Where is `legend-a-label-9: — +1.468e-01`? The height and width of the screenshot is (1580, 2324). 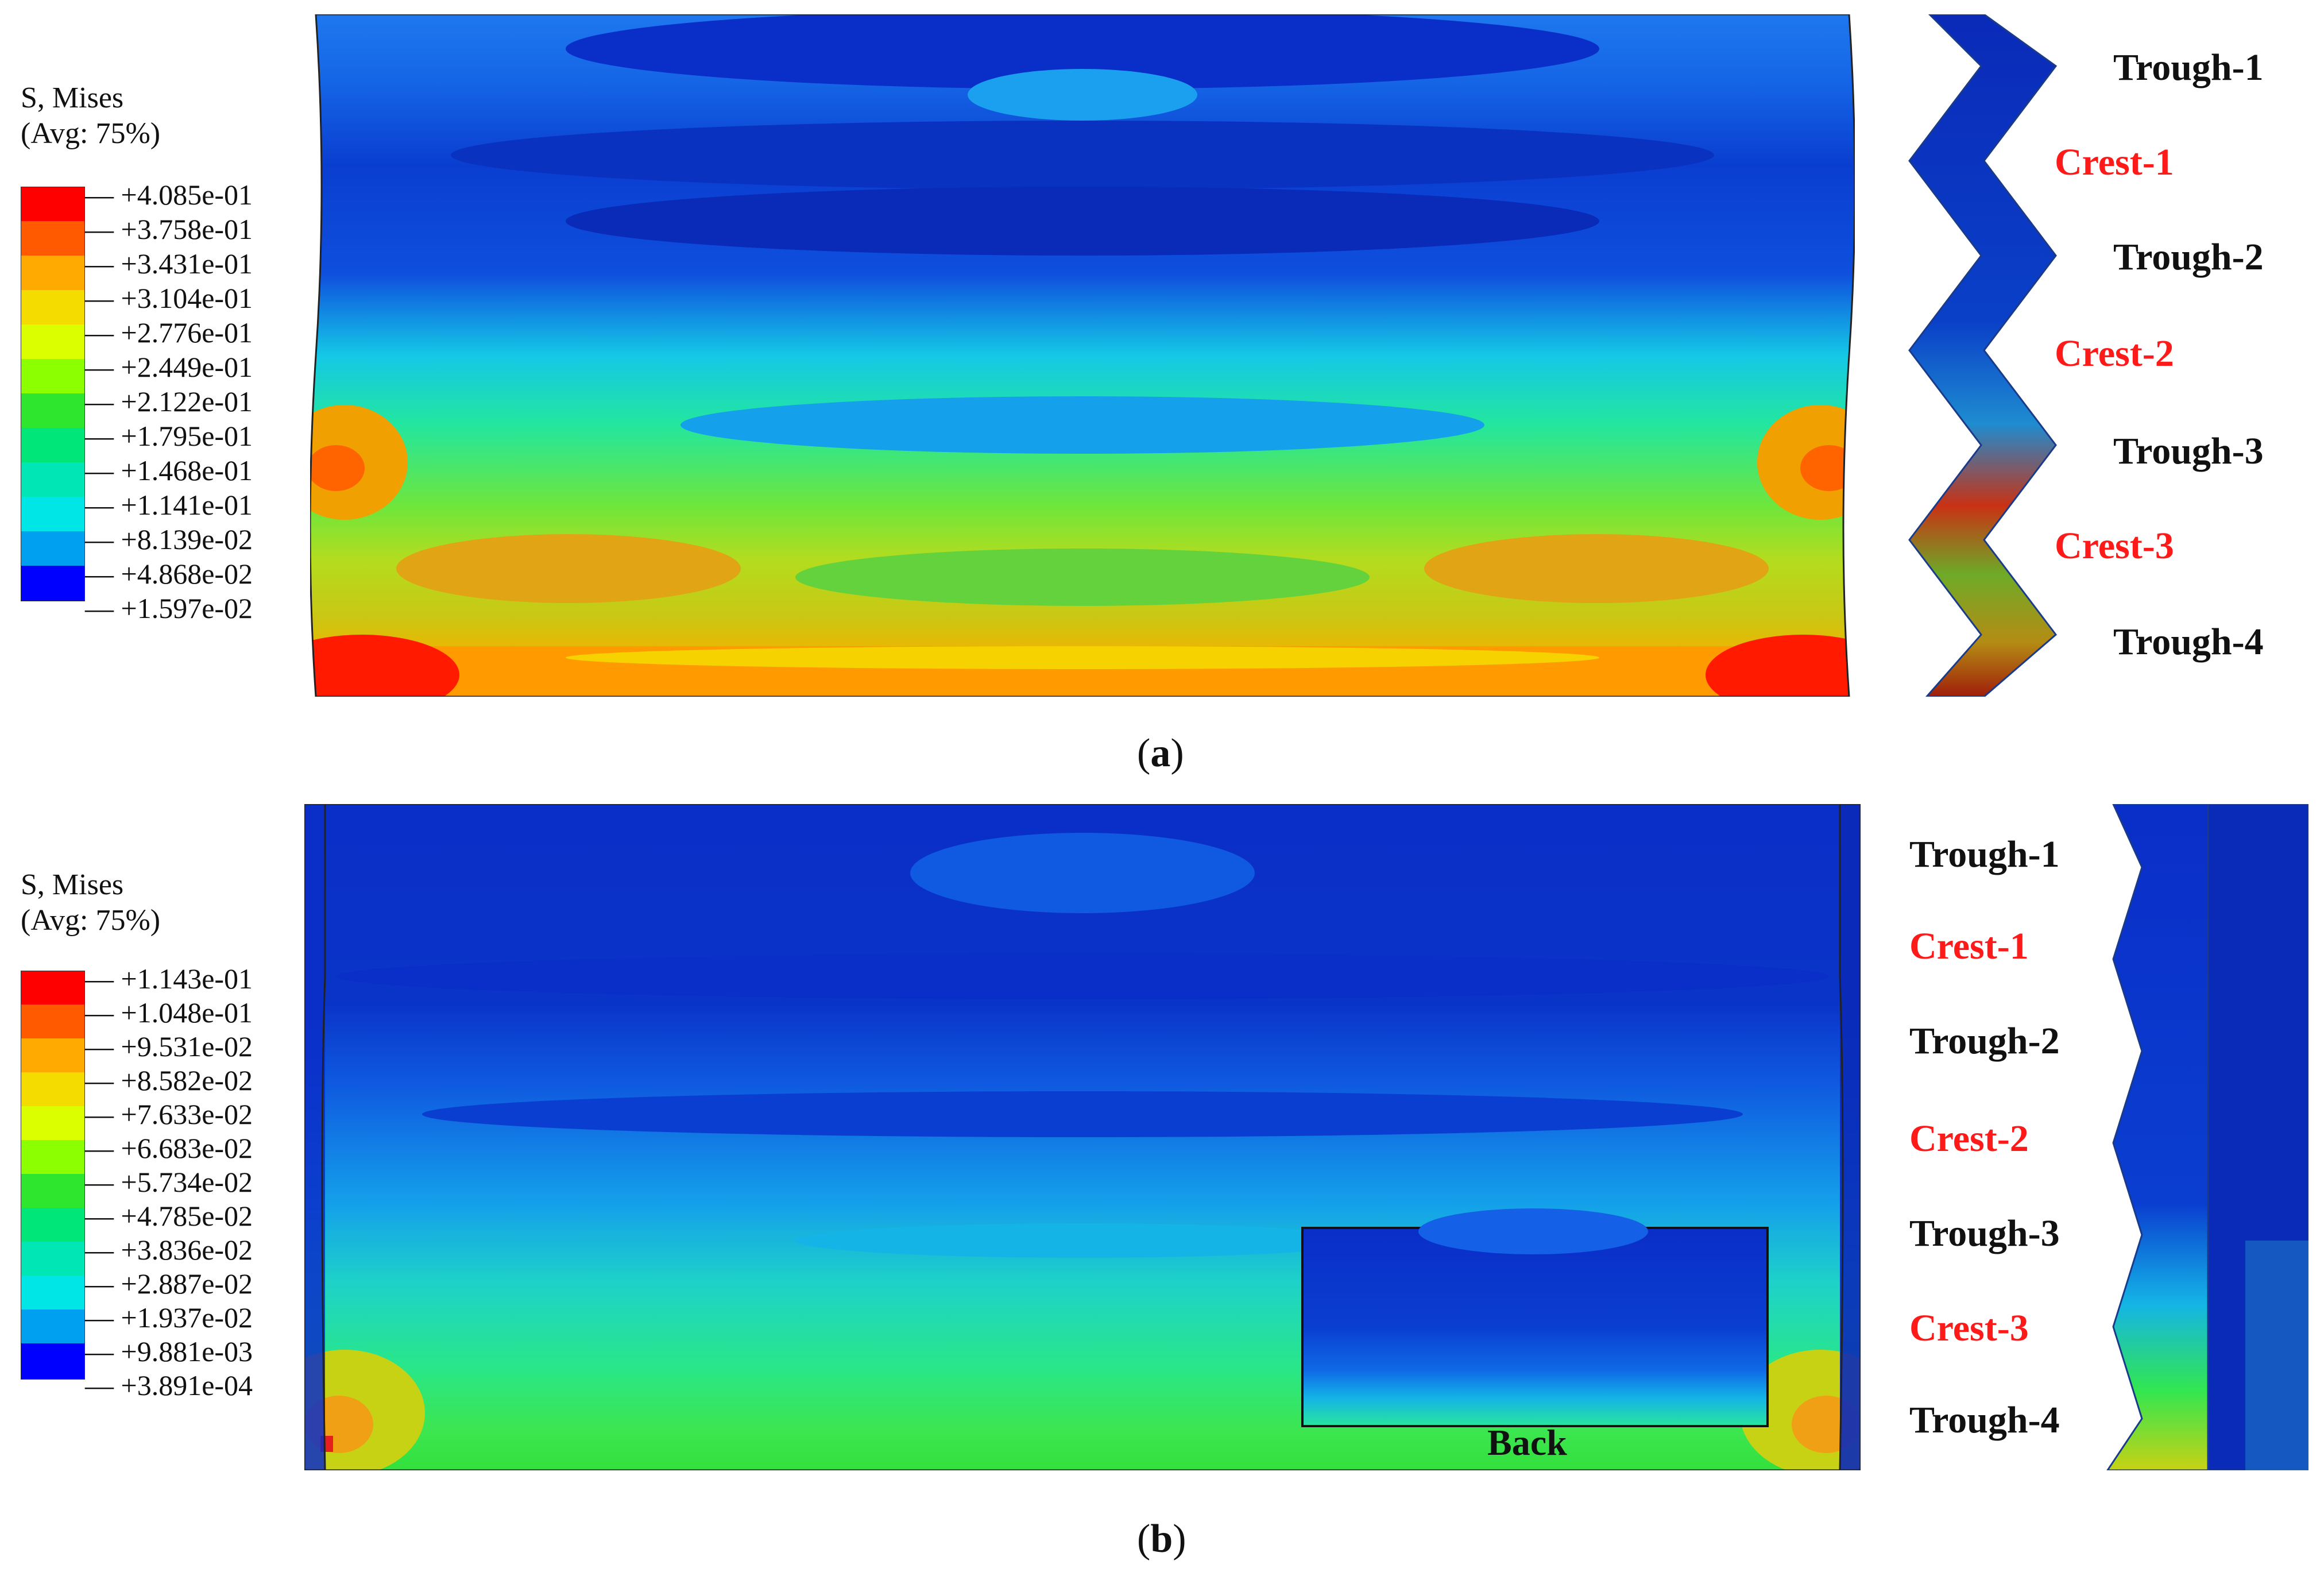
legend-a-label-9: — +1.468e-01 is located at coordinates (169, 470).